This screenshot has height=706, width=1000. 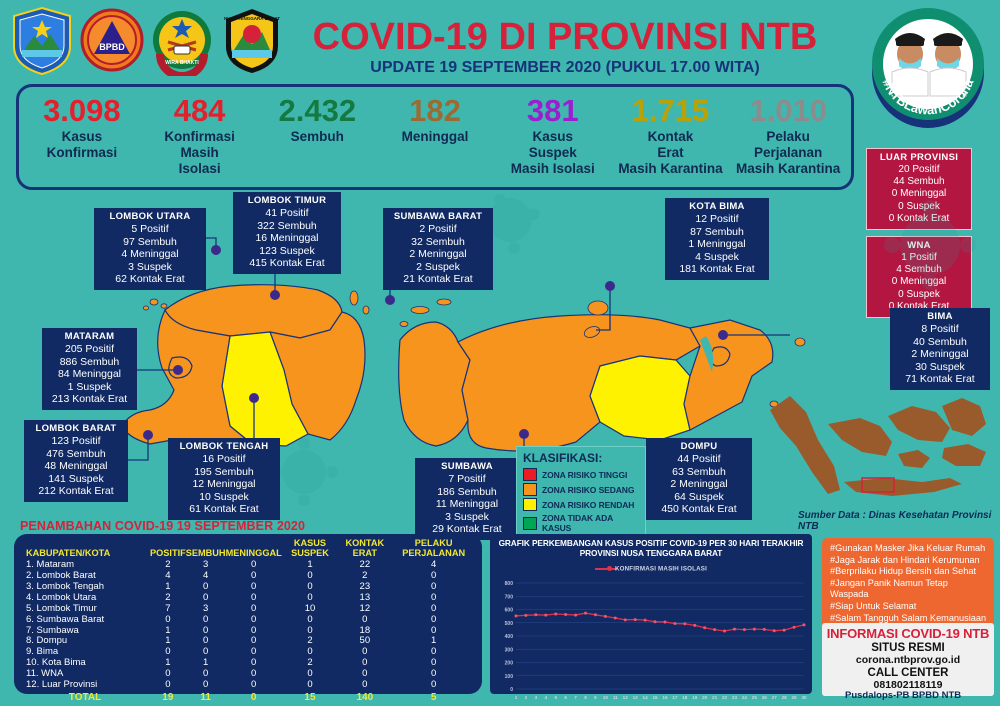 What do you see at coordinates (509, 624) in the screenshot?
I see `svg-text: 500` at bounding box center [509, 624].